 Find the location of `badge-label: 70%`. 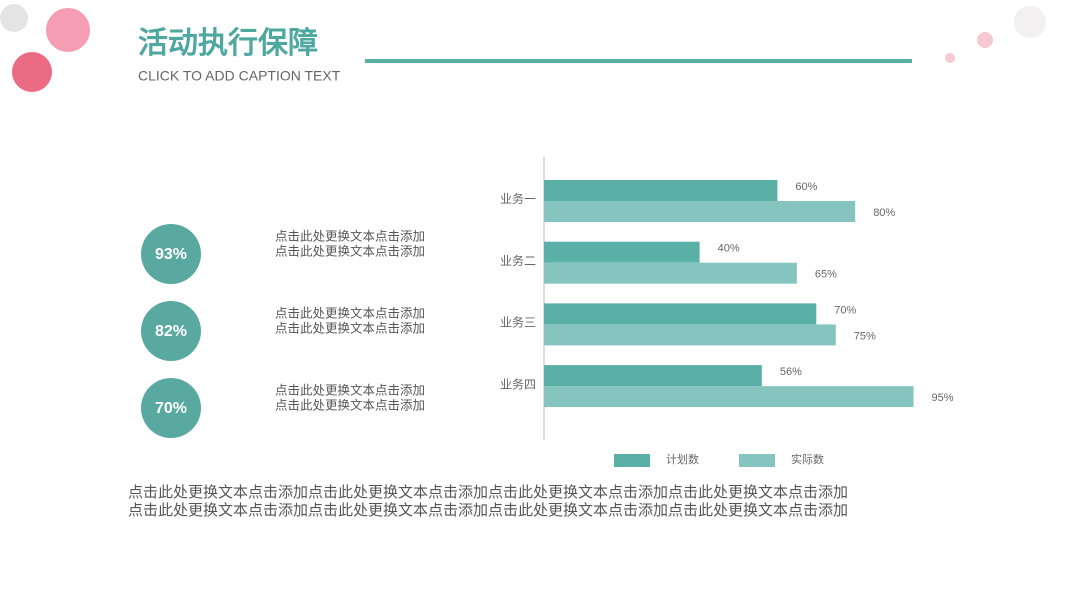

badge-label: 70% is located at coordinates (171, 408).